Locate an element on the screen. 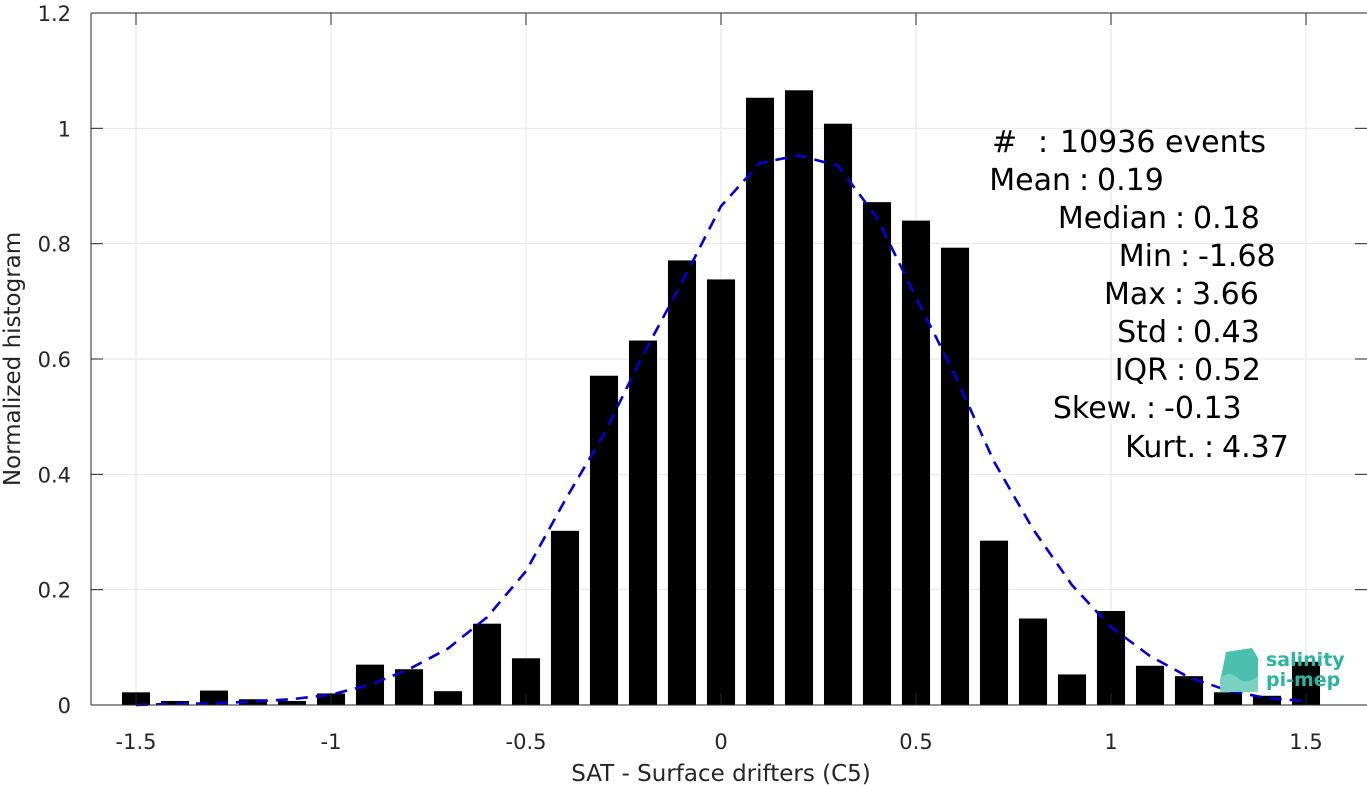 The width and height of the screenshot is (1367, 785). y-axis-label: Normalized histogram is located at coordinates (13, 359).